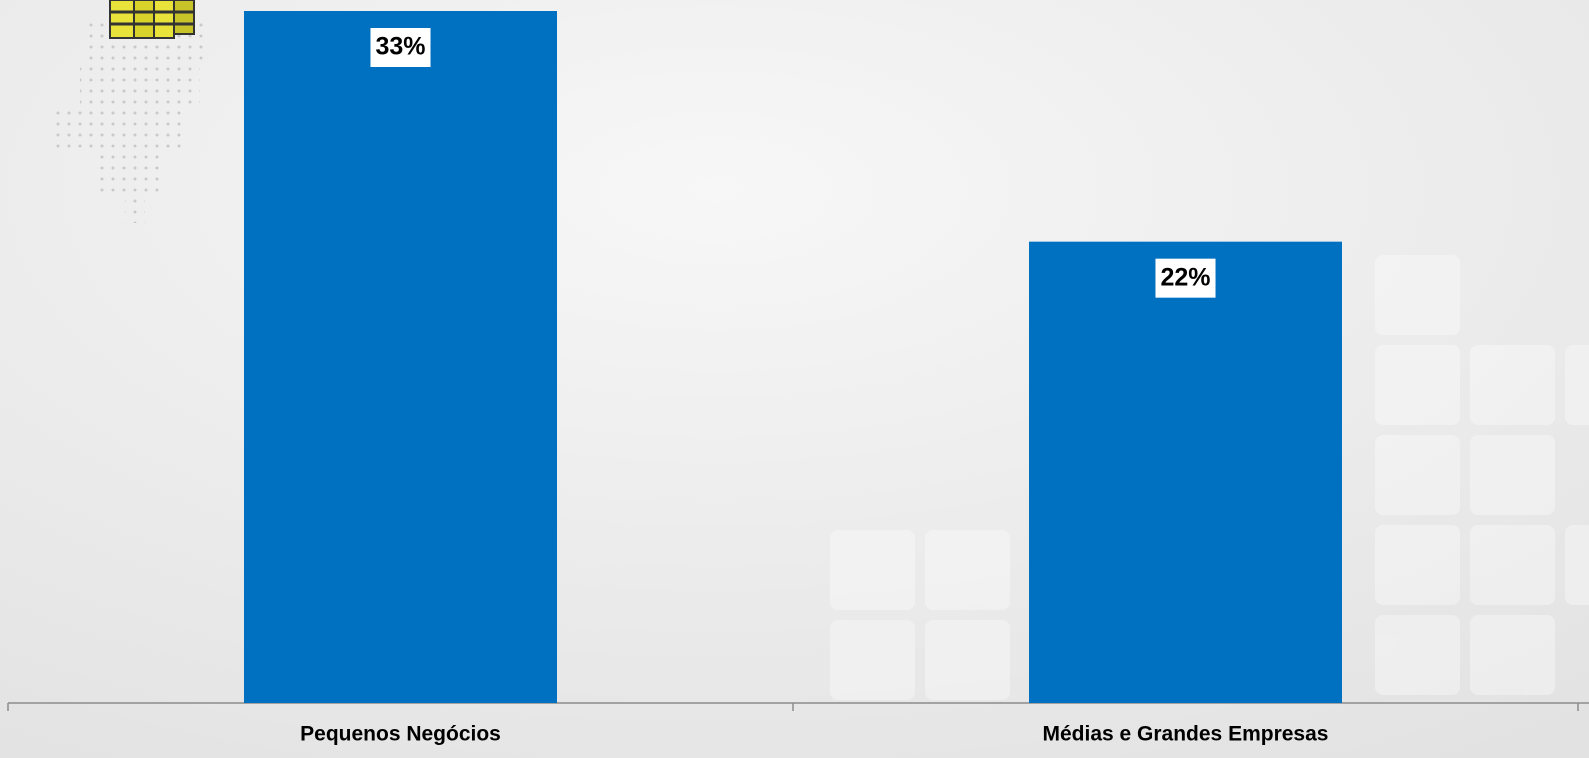  I want to click on x-tick-label: Pequenos Negócios, so click(400, 734).